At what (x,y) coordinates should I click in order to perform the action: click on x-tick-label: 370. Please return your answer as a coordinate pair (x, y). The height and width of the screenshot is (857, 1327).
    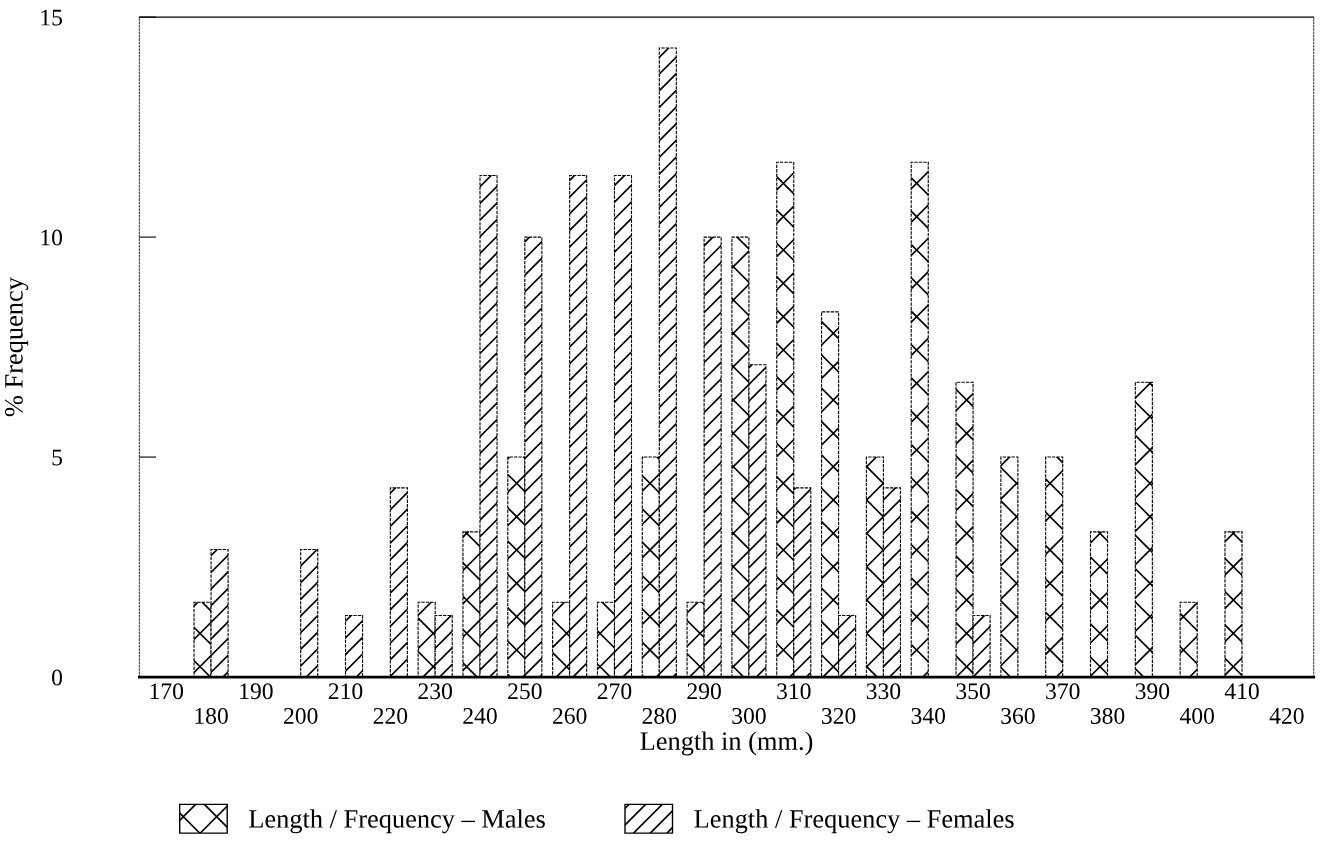
    Looking at the image, I should click on (1063, 691).